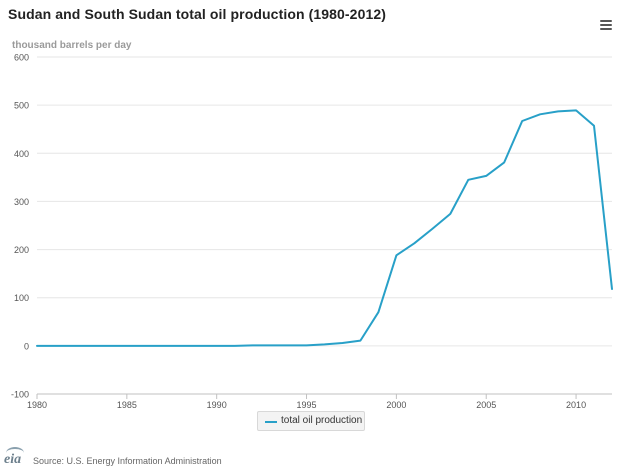 The image size is (620, 469). What do you see at coordinates (21, 58) in the screenshot?
I see `y-tick-label: 600` at bounding box center [21, 58].